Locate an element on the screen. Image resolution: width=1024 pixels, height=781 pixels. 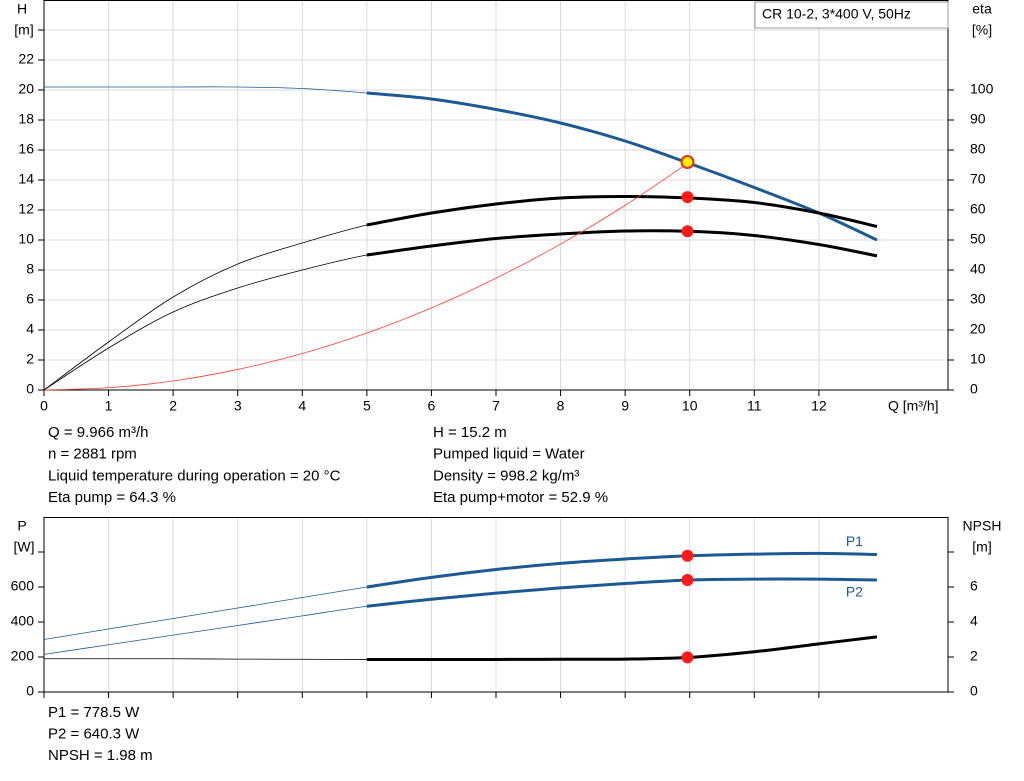
x-tick-label: 2 is located at coordinates (173, 406).